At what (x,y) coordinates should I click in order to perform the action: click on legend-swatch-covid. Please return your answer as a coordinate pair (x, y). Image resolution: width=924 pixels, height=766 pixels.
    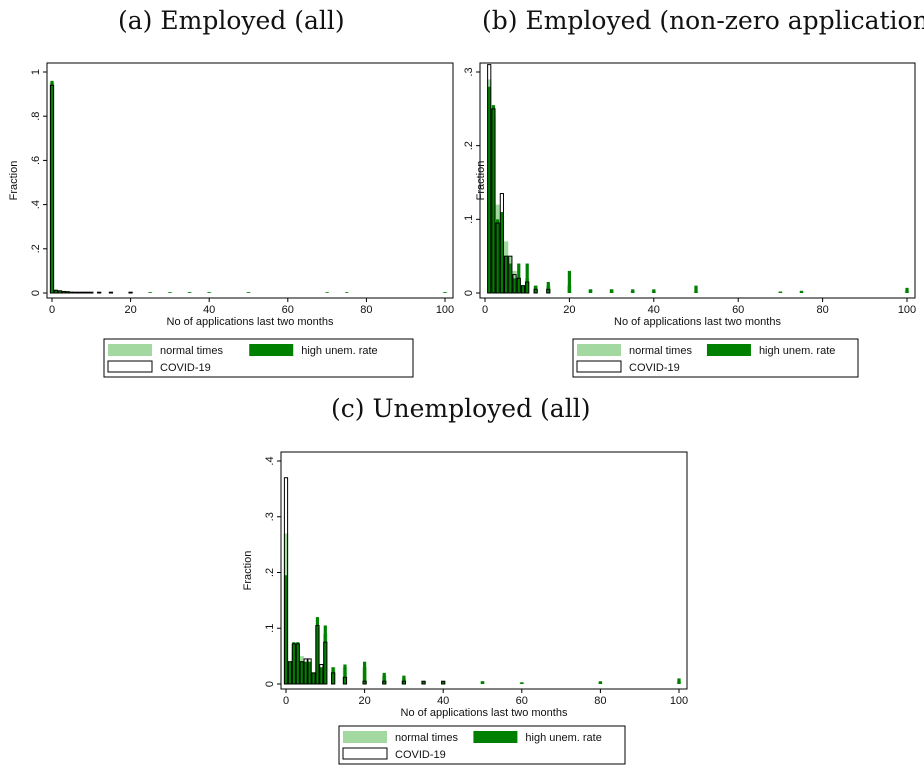
    Looking at the image, I should click on (365, 753).